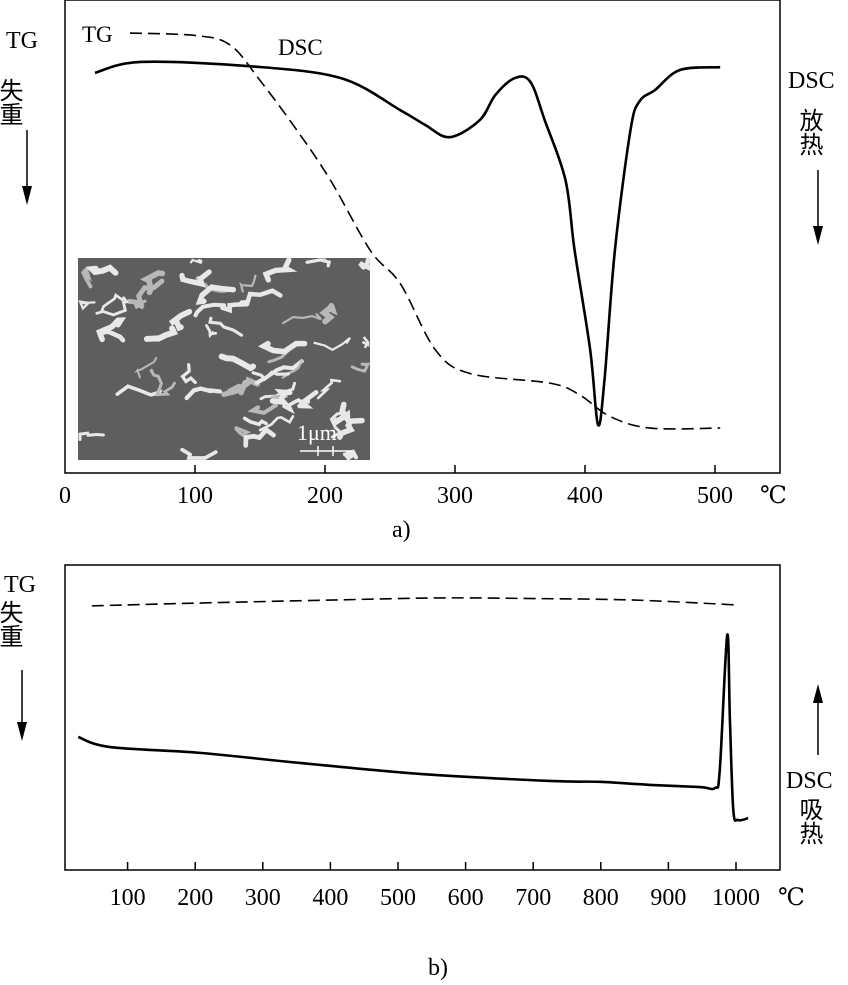  What do you see at coordinates (317, 432) in the screenshot?
I see `inset-scale-bar-label: 1μm` at bounding box center [317, 432].